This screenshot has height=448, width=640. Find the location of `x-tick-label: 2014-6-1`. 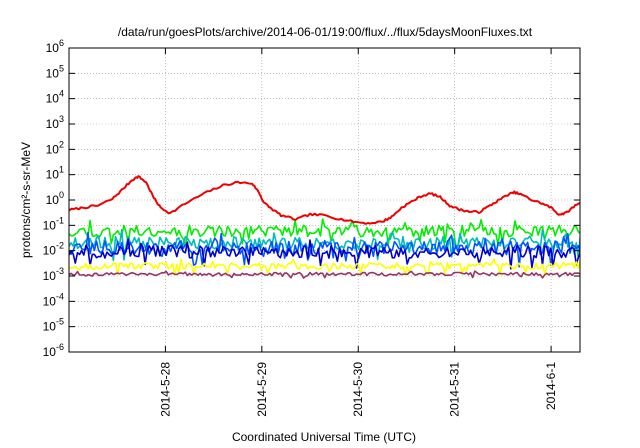

x-tick-label: 2014-6-1 is located at coordinates (551, 386).